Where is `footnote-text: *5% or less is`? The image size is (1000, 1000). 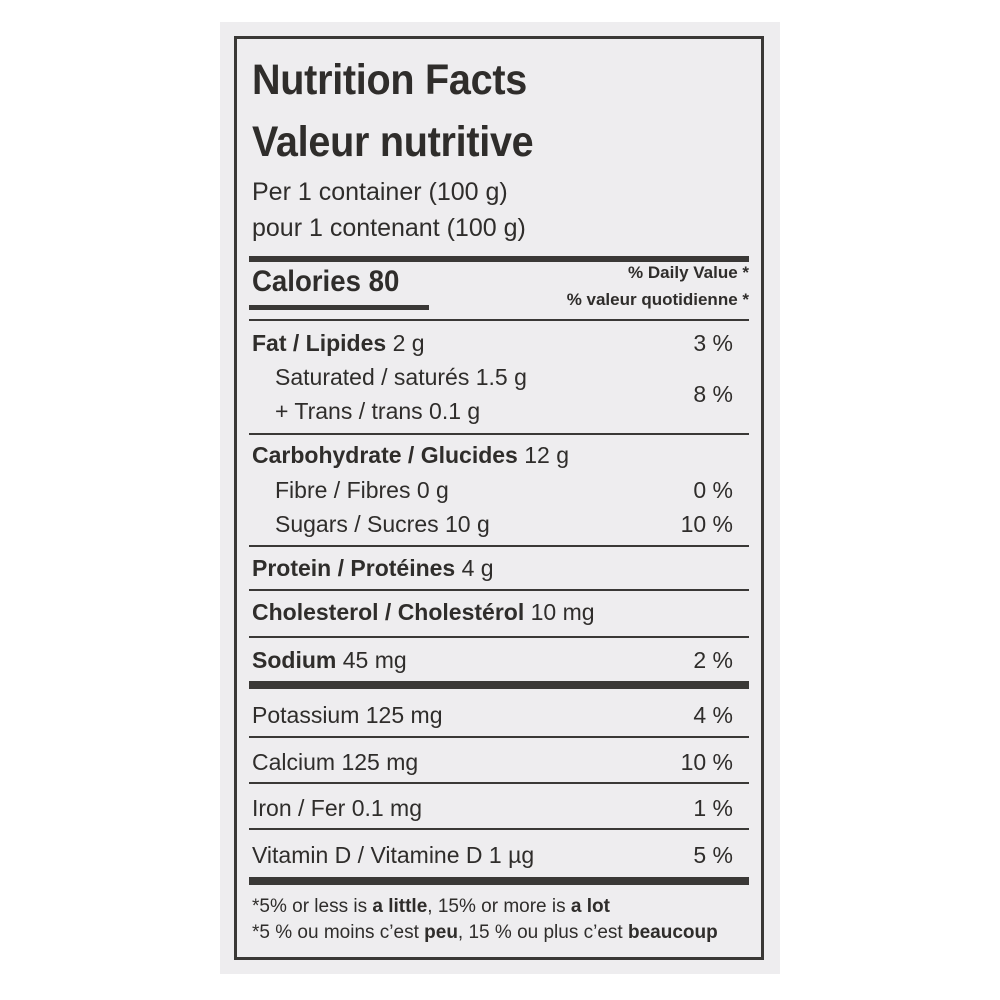
footnote-text: *5% or less is is located at coordinates (312, 906).